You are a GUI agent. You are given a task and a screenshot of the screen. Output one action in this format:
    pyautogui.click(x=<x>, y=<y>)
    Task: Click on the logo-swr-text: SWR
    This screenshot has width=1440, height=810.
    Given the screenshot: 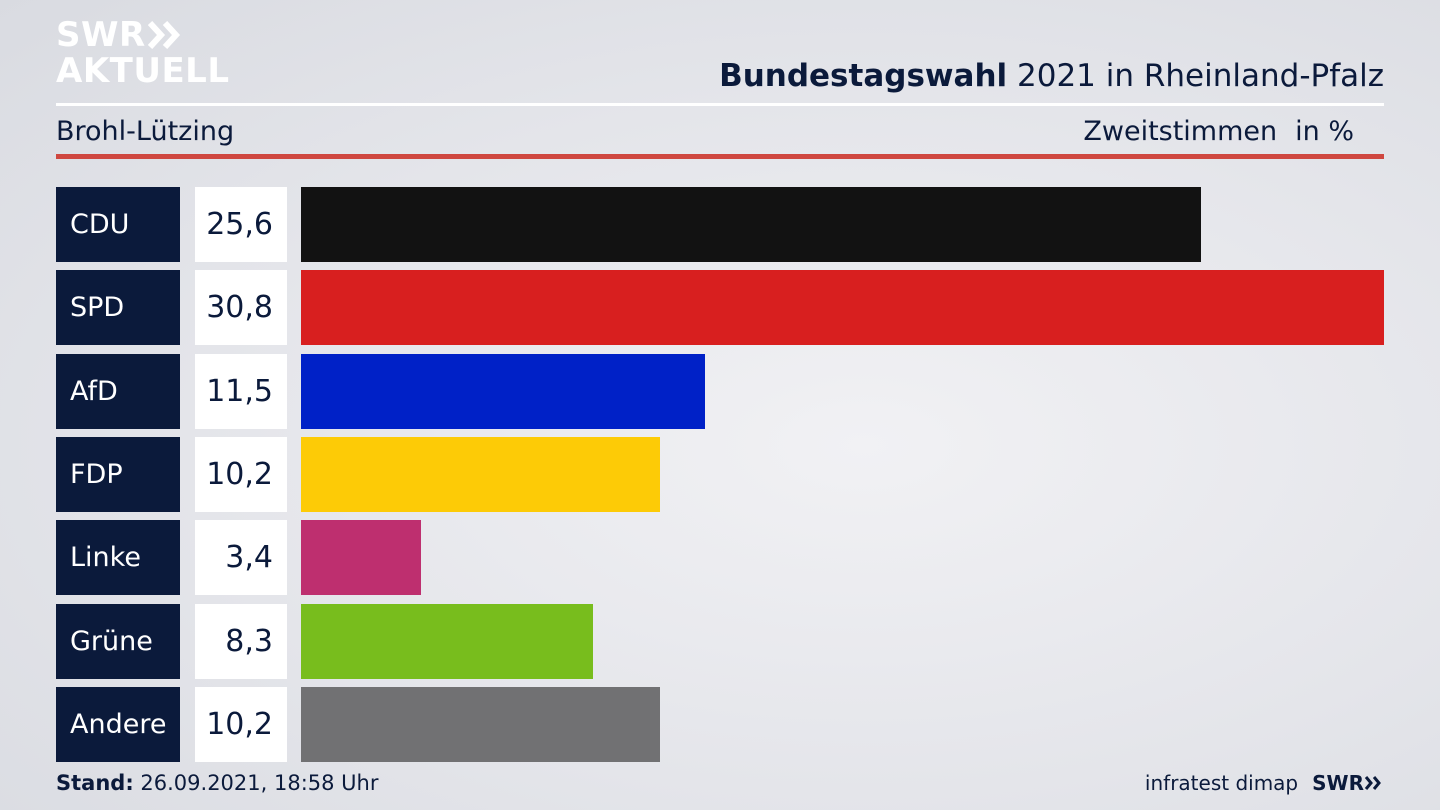 What is the action you would take?
    pyautogui.click(x=101, y=35)
    